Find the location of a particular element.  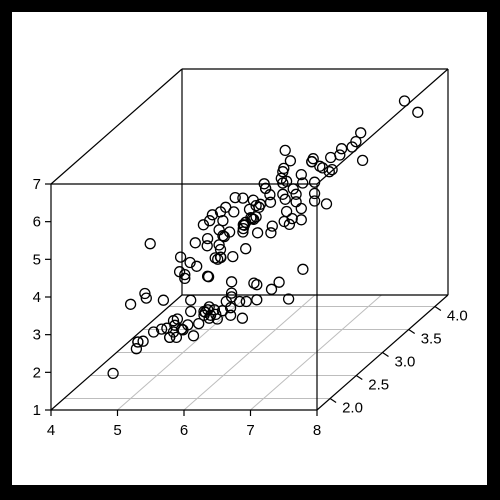

y-tick-3.5 is located at coordinates (412, 331).